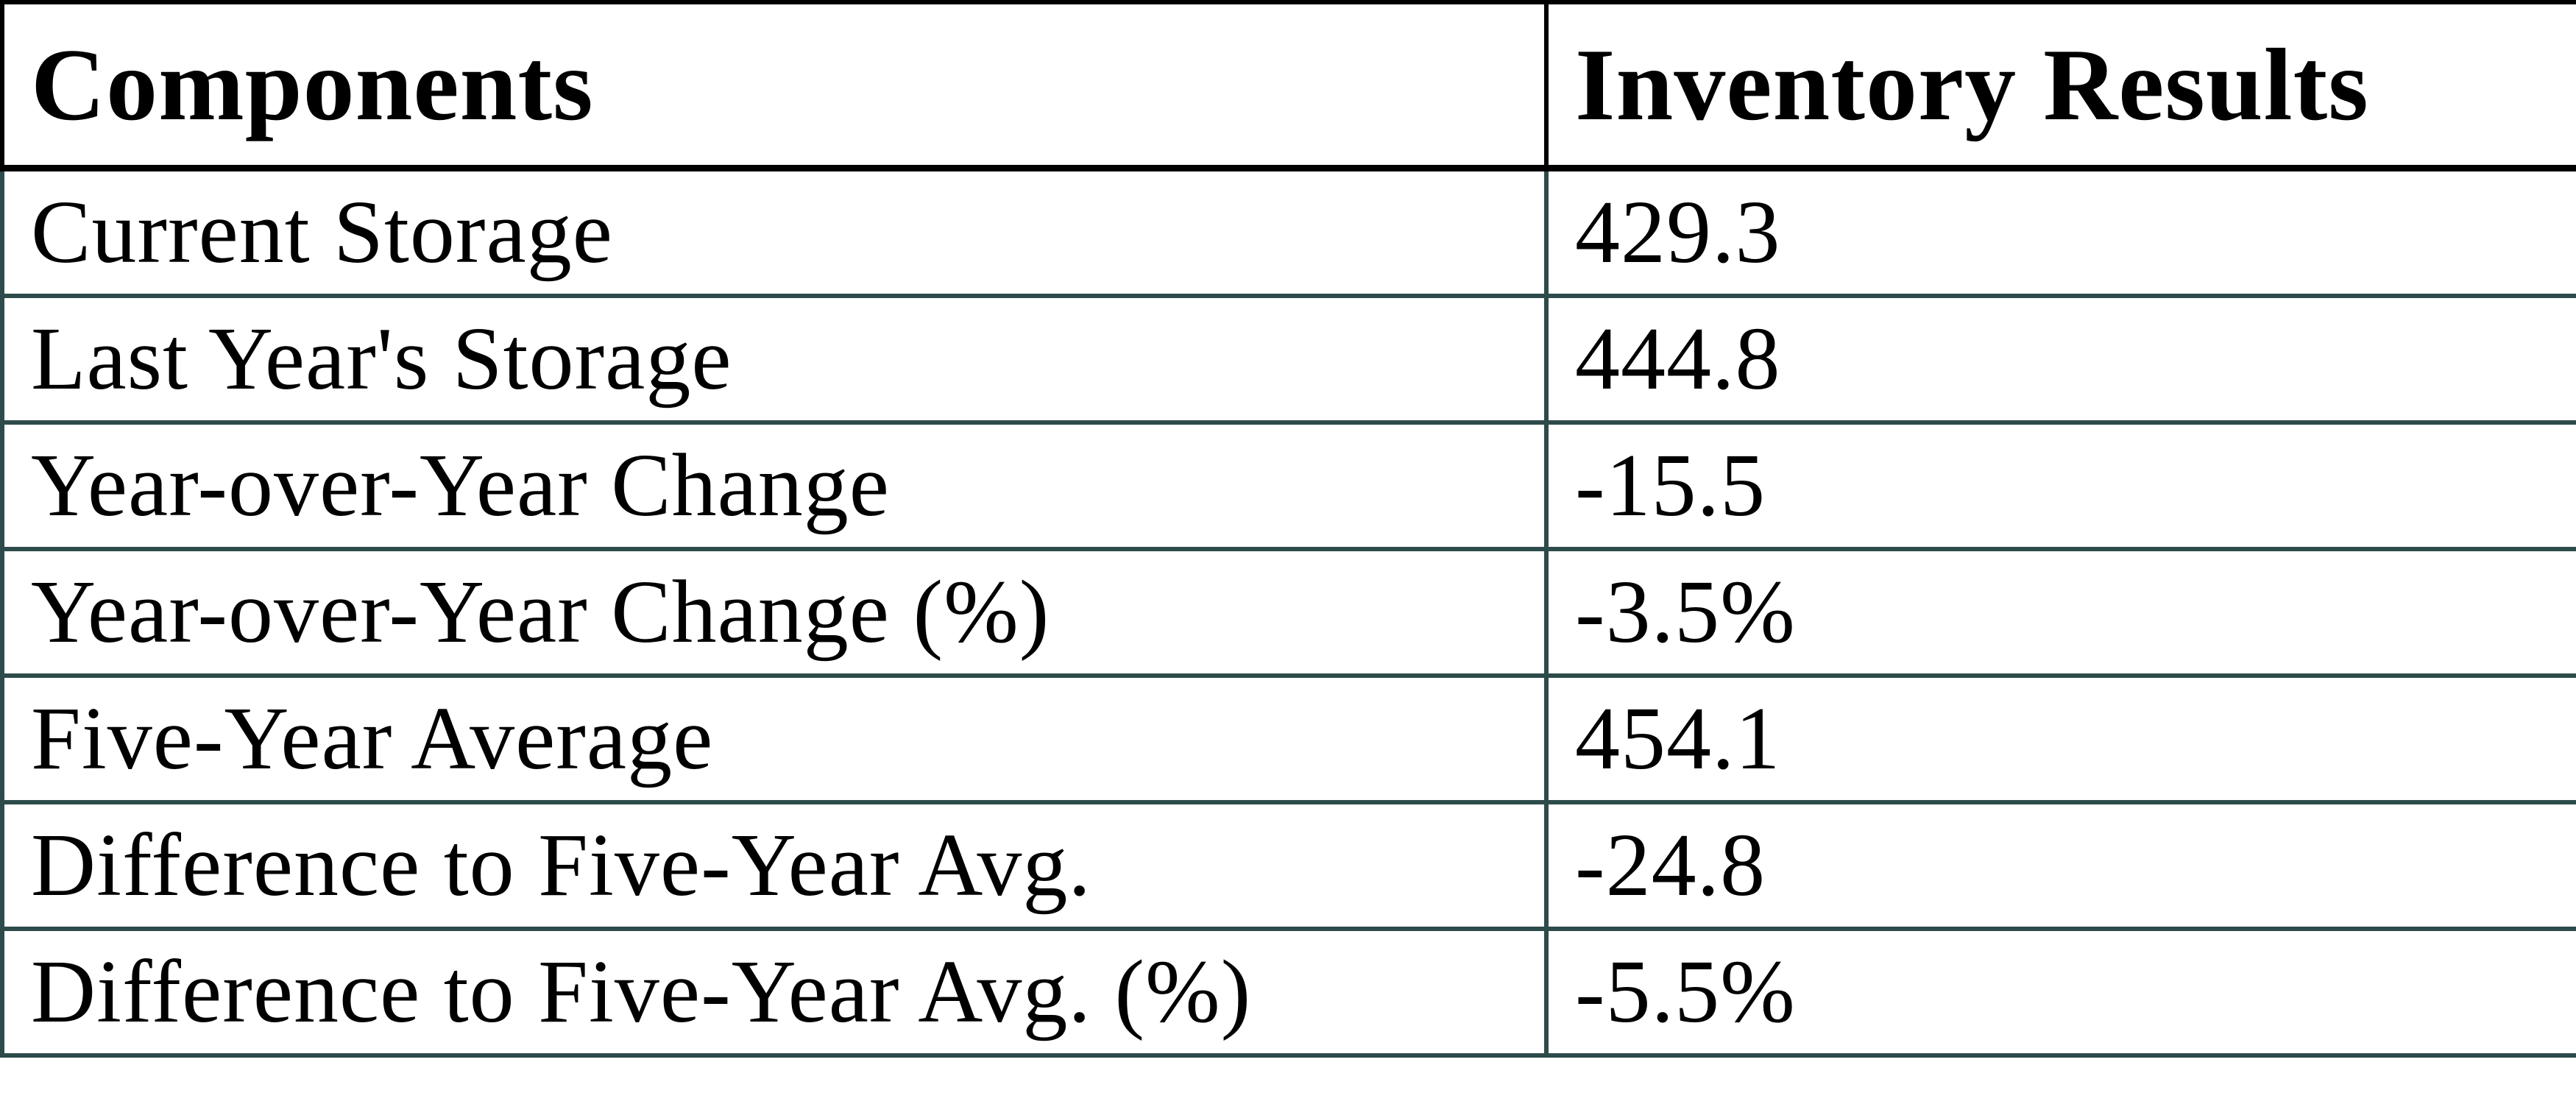 This screenshot has width=2576, height=1104. What do you see at coordinates (2060, 485) in the screenshot?
I see `value-cell: -15.5` at bounding box center [2060, 485].